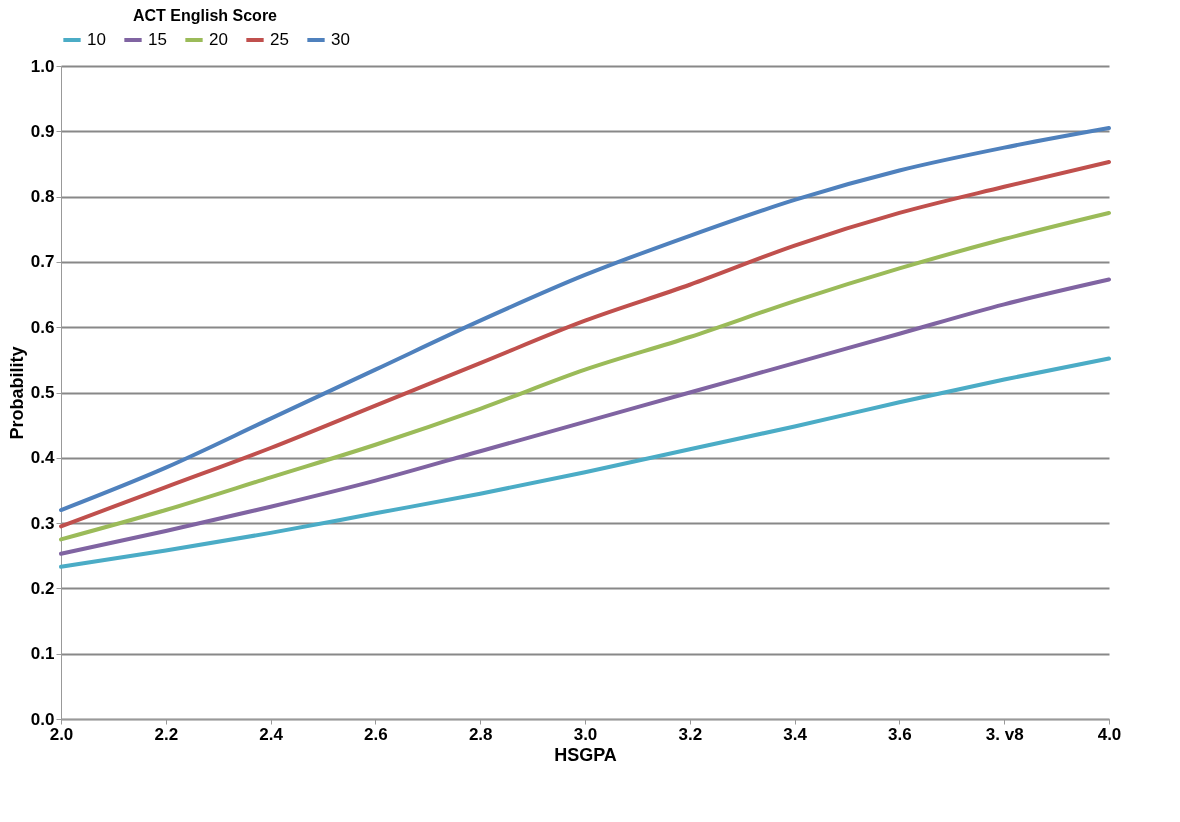 The height and width of the screenshot is (822, 1180). Describe the element at coordinates (42, 392) in the screenshot. I see `y-tick-label: 0.5` at that location.